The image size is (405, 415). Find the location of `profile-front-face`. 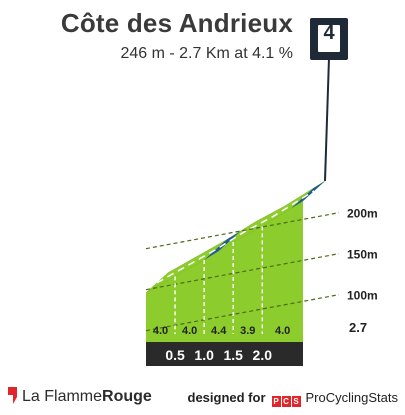

profile-front-face is located at coordinates (224, 271).